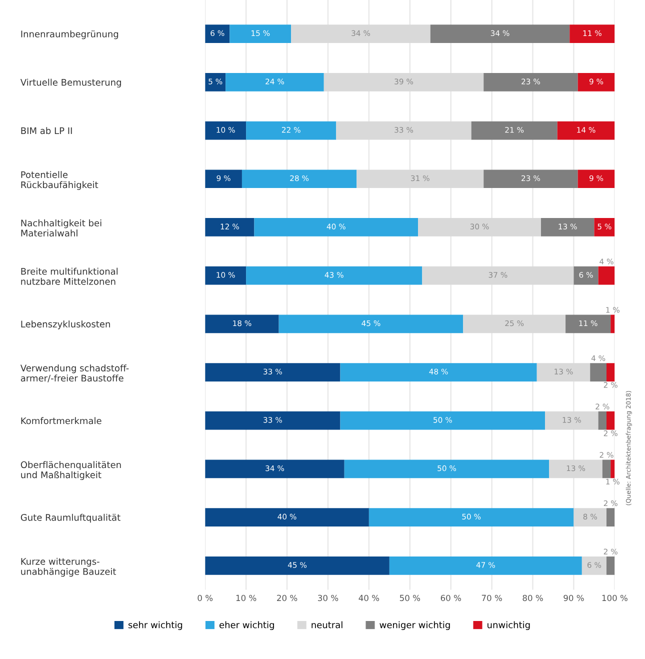  What do you see at coordinates (61, 228) in the screenshot?
I see `y-tick-label: Nachhaltigkeit bei Materialwahl` at bounding box center [61, 228].